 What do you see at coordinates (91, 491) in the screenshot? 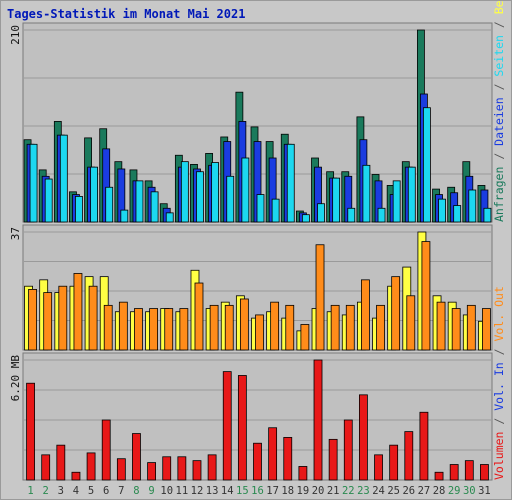
I see `x-tick-label-day-5: 5` at bounding box center [91, 491].